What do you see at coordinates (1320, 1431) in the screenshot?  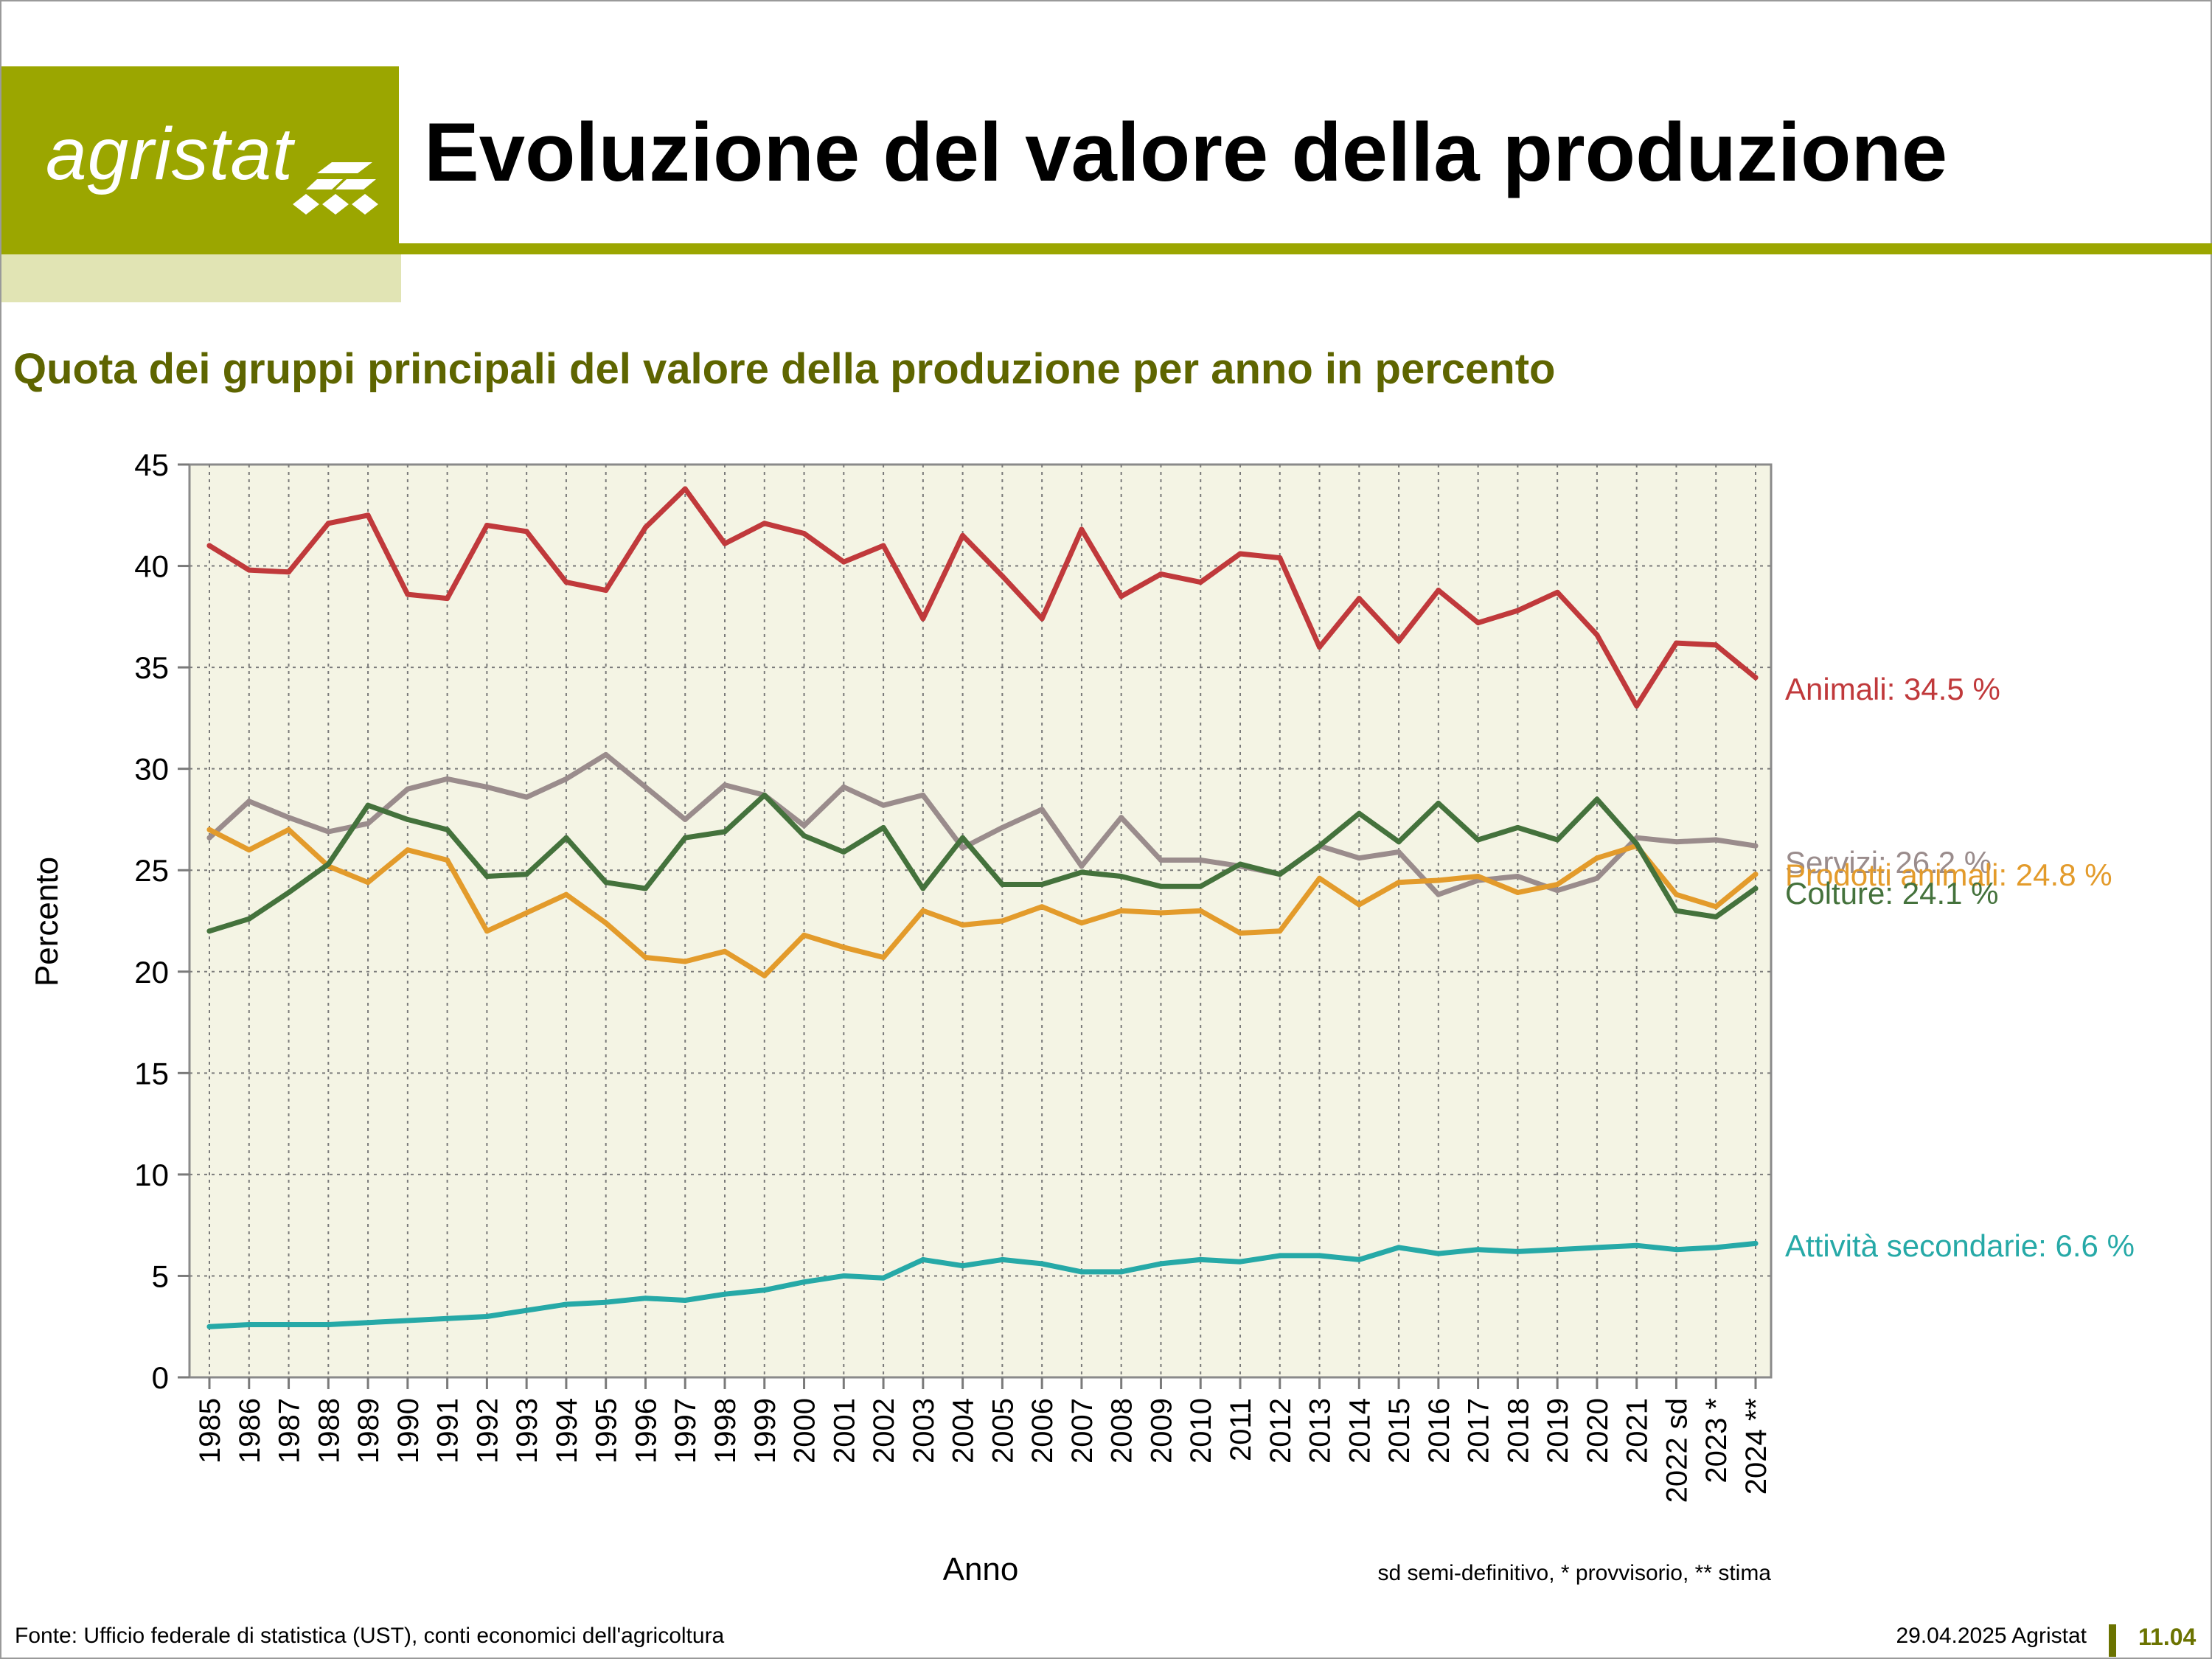 I see `x-tick-label: 2013` at bounding box center [1320, 1431].